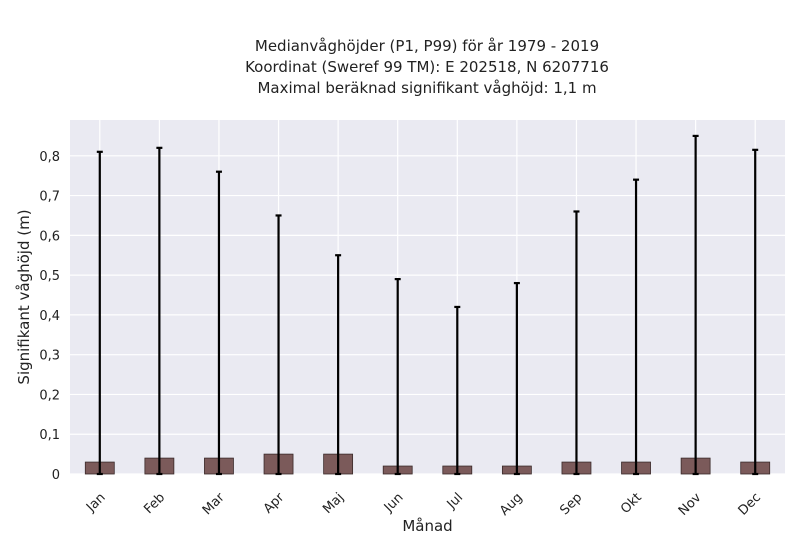  Describe the element at coordinates (576, 343) in the screenshot. I see `error-bar-sep` at that location.